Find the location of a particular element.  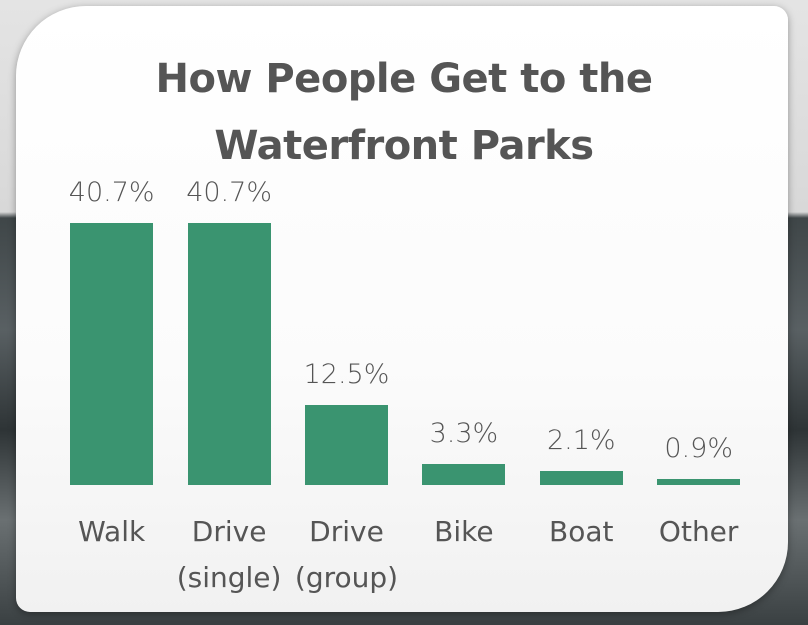

x-tick-label: Drive (group) is located at coordinates (346, 554).